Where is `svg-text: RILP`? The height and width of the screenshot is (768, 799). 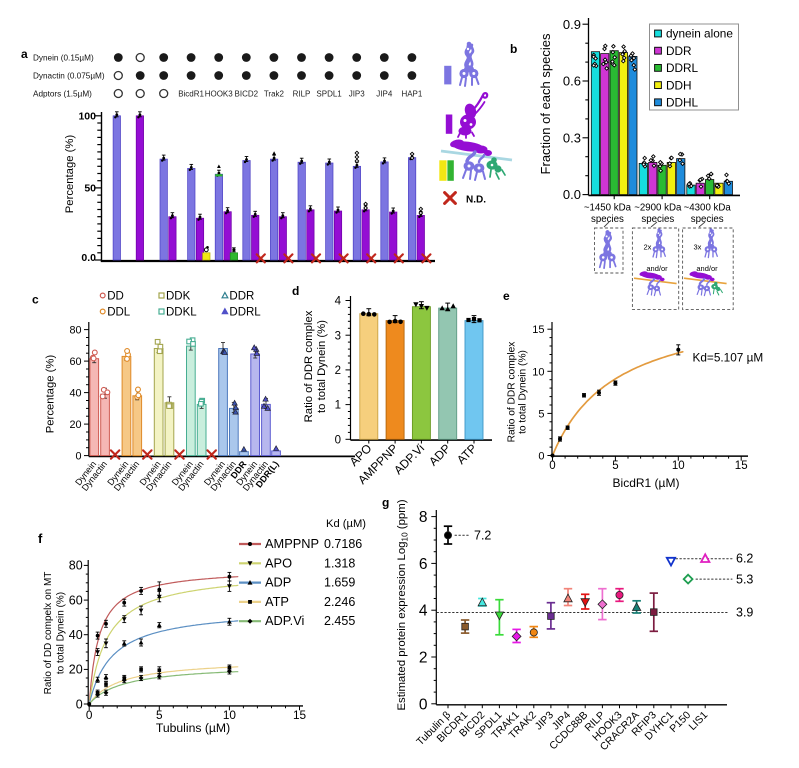 svg-text: RILP is located at coordinates (302, 93).